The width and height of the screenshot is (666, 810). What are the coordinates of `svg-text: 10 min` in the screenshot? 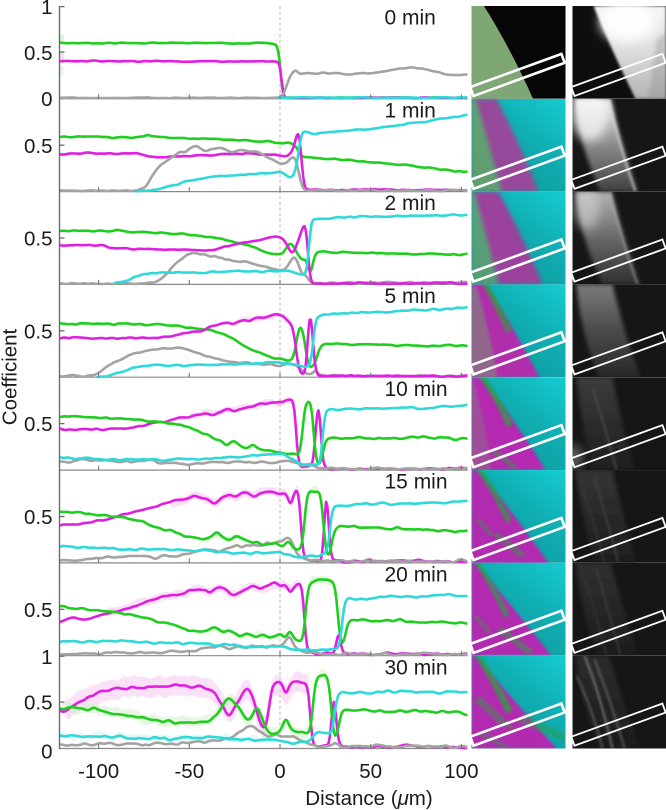 It's located at (416, 389).